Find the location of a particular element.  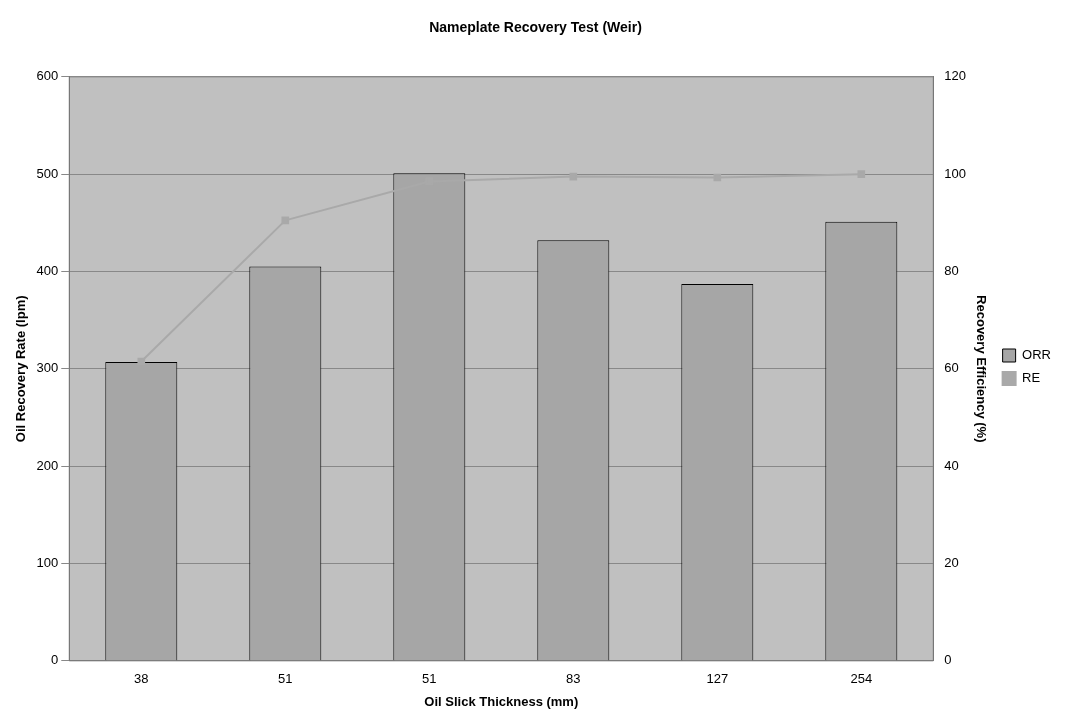

x-tick-label: 38 is located at coordinates (141, 679).